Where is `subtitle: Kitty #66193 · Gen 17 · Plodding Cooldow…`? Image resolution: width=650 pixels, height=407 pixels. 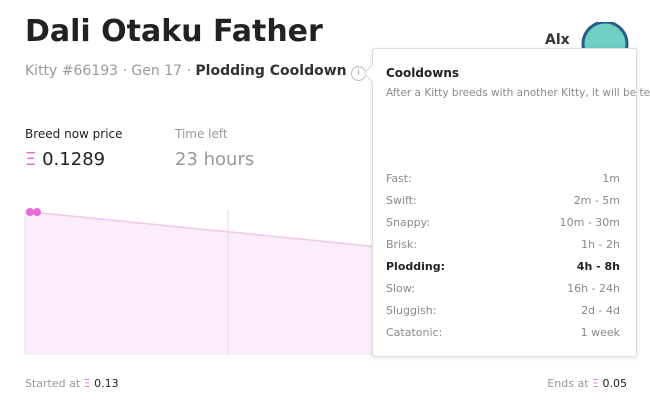
subtitle: Kitty #66193 · Gen 17 · Plodding Cooldow… is located at coordinates (196, 72).